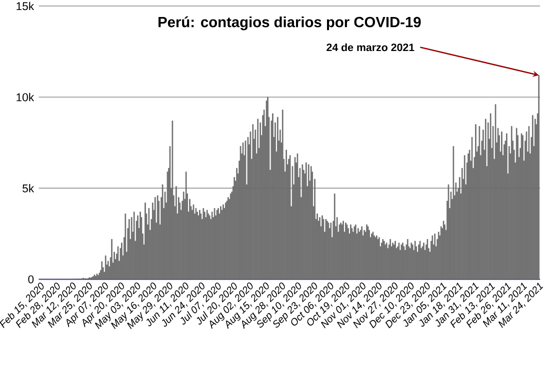 The width and height of the screenshot is (545, 374). What do you see at coordinates (25, 97) in the screenshot?
I see `y-tick-label: 10k` at bounding box center [25, 97].